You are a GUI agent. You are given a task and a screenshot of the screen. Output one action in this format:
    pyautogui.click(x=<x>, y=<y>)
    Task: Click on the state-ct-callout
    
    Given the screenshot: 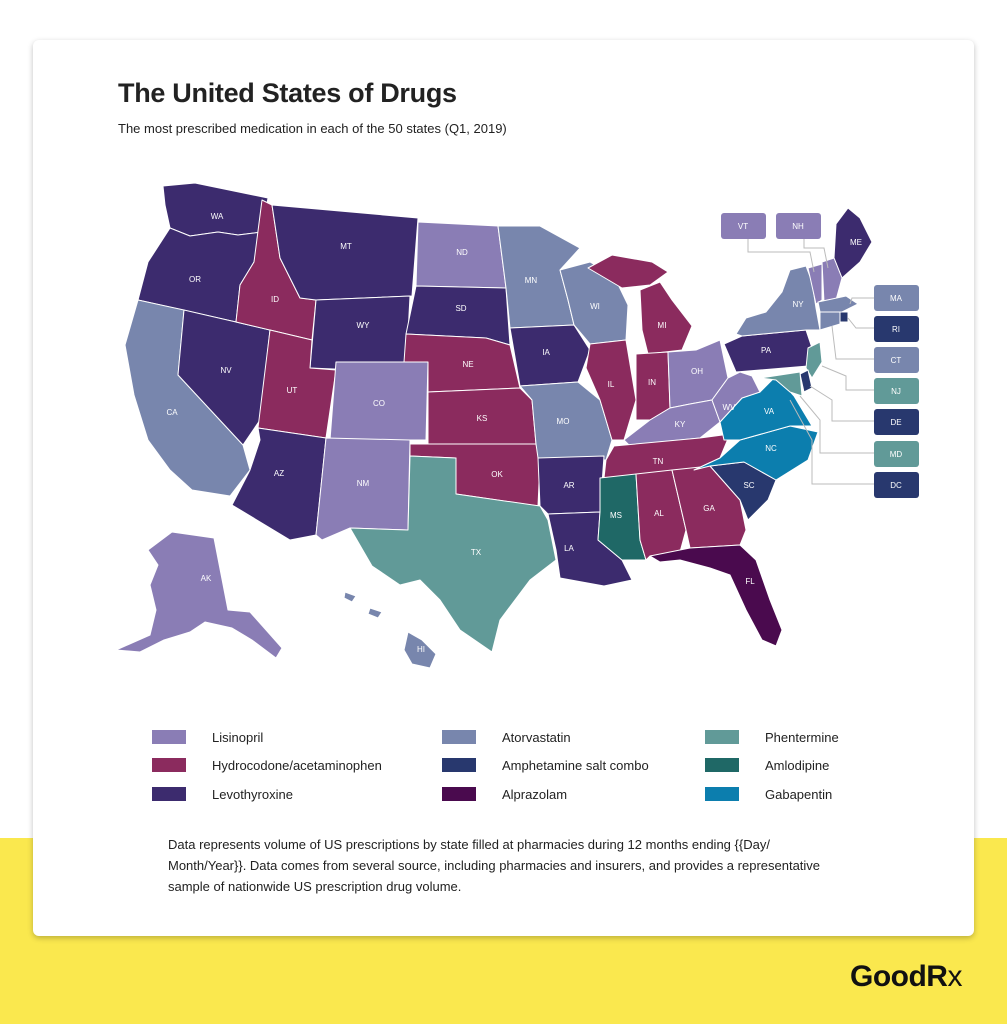 What is the action you would take?
    pyautogui.click(x=896, y=360)
    